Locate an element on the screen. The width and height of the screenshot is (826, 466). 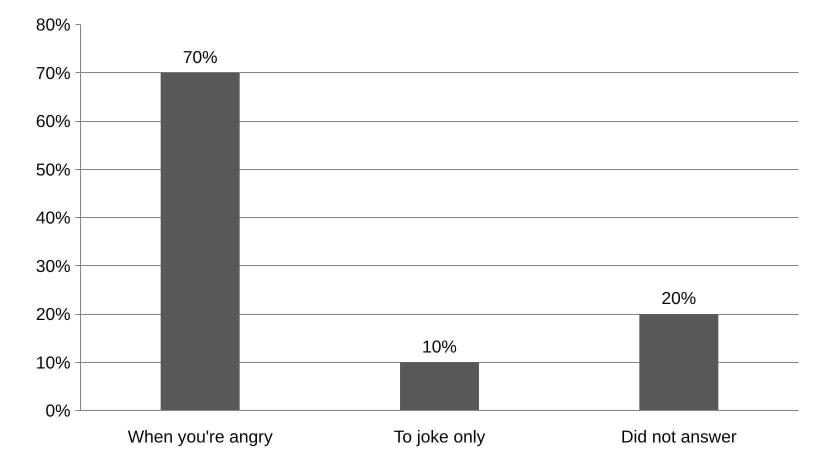
y-tick-label: 50% is located at coordinates (53, 169).